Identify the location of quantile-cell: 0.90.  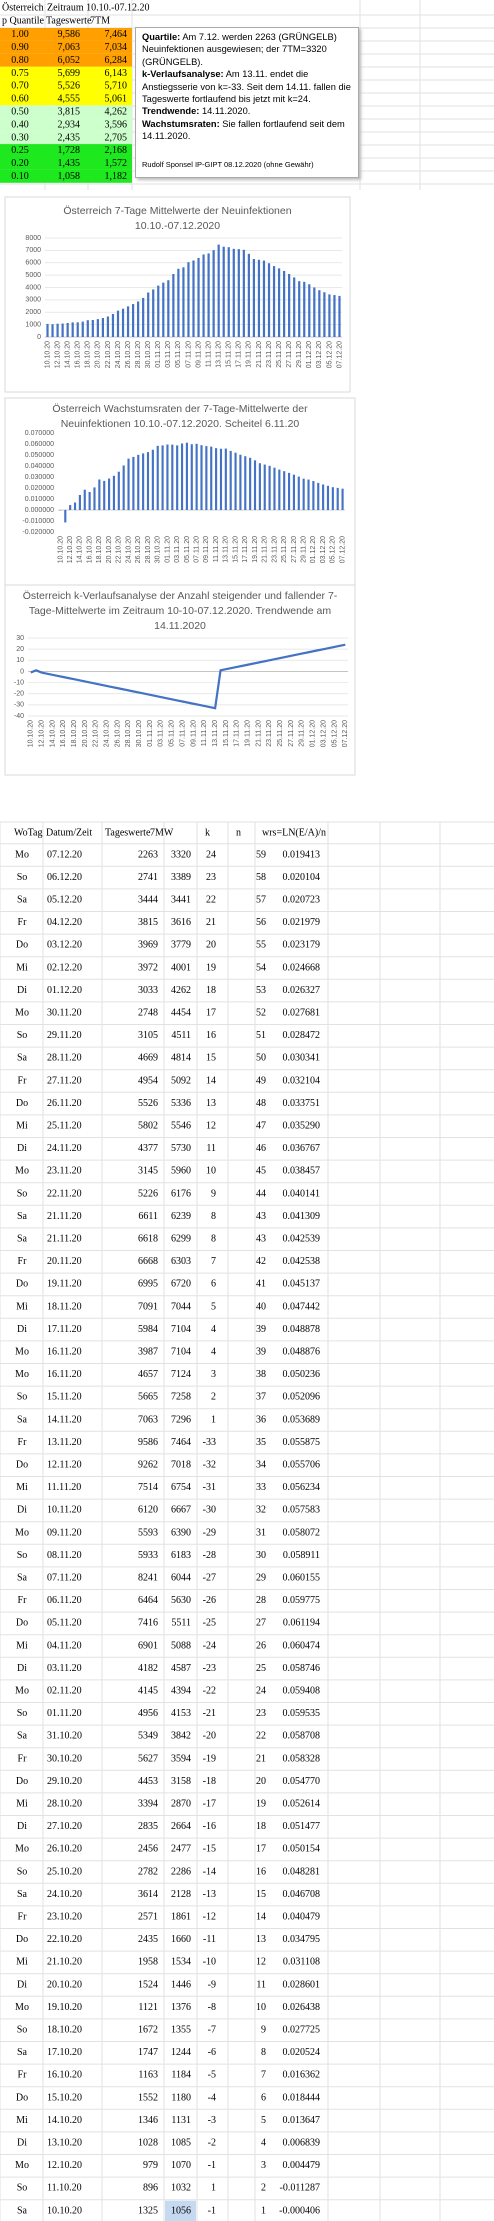
(20, 47).